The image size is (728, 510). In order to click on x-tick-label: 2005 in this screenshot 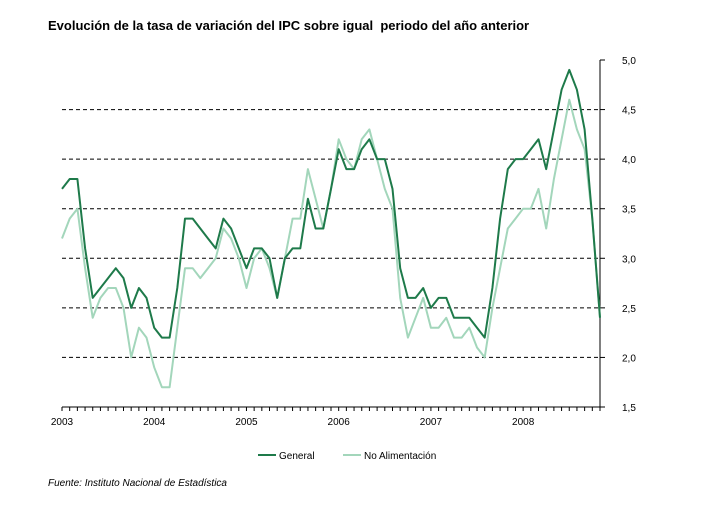, I will do `click(246, 422)`.